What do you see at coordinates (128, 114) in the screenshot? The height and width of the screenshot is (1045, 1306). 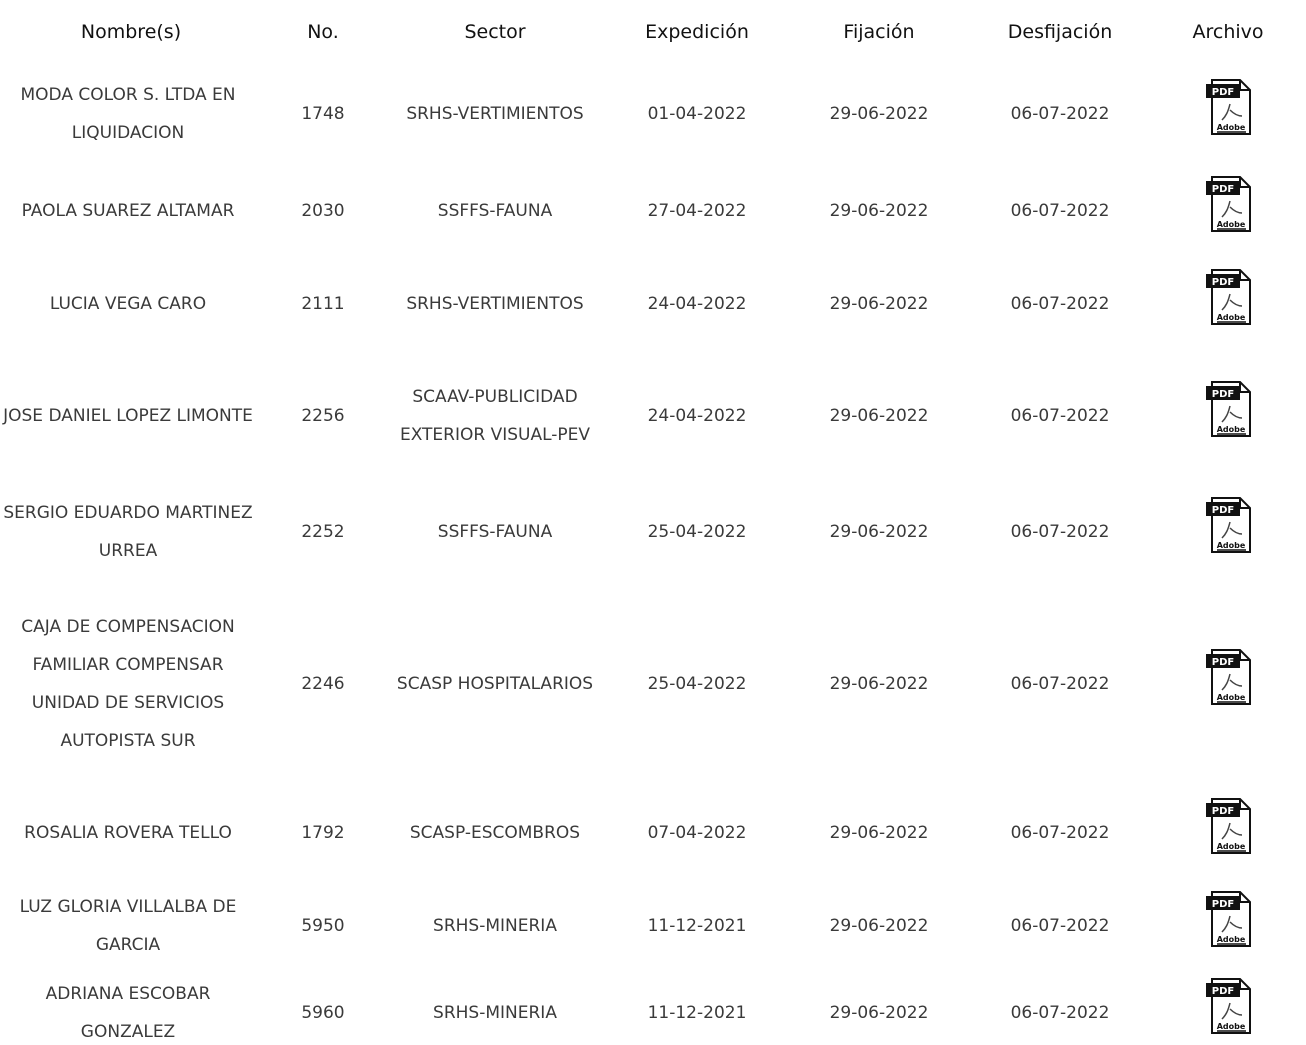 I see `cell-name: MODA COLOR S. LTDA EN LIQUIDACION` at bounding box center [128, 114].